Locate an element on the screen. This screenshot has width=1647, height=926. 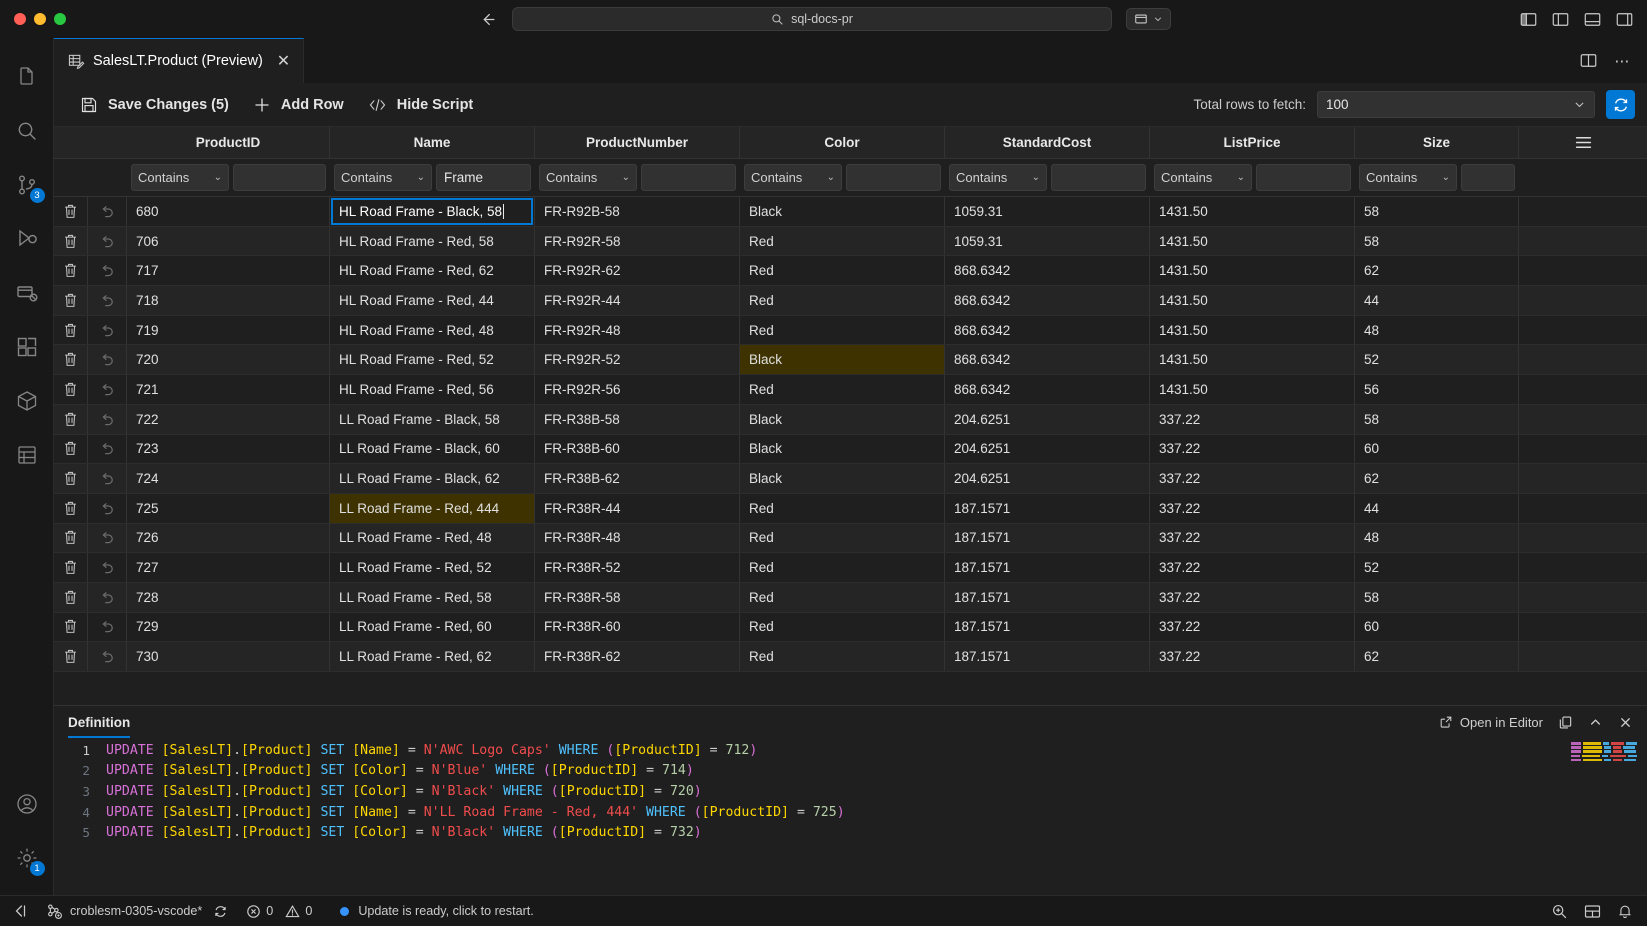
cell-productid: 722 is located at coordinates (228, 419).